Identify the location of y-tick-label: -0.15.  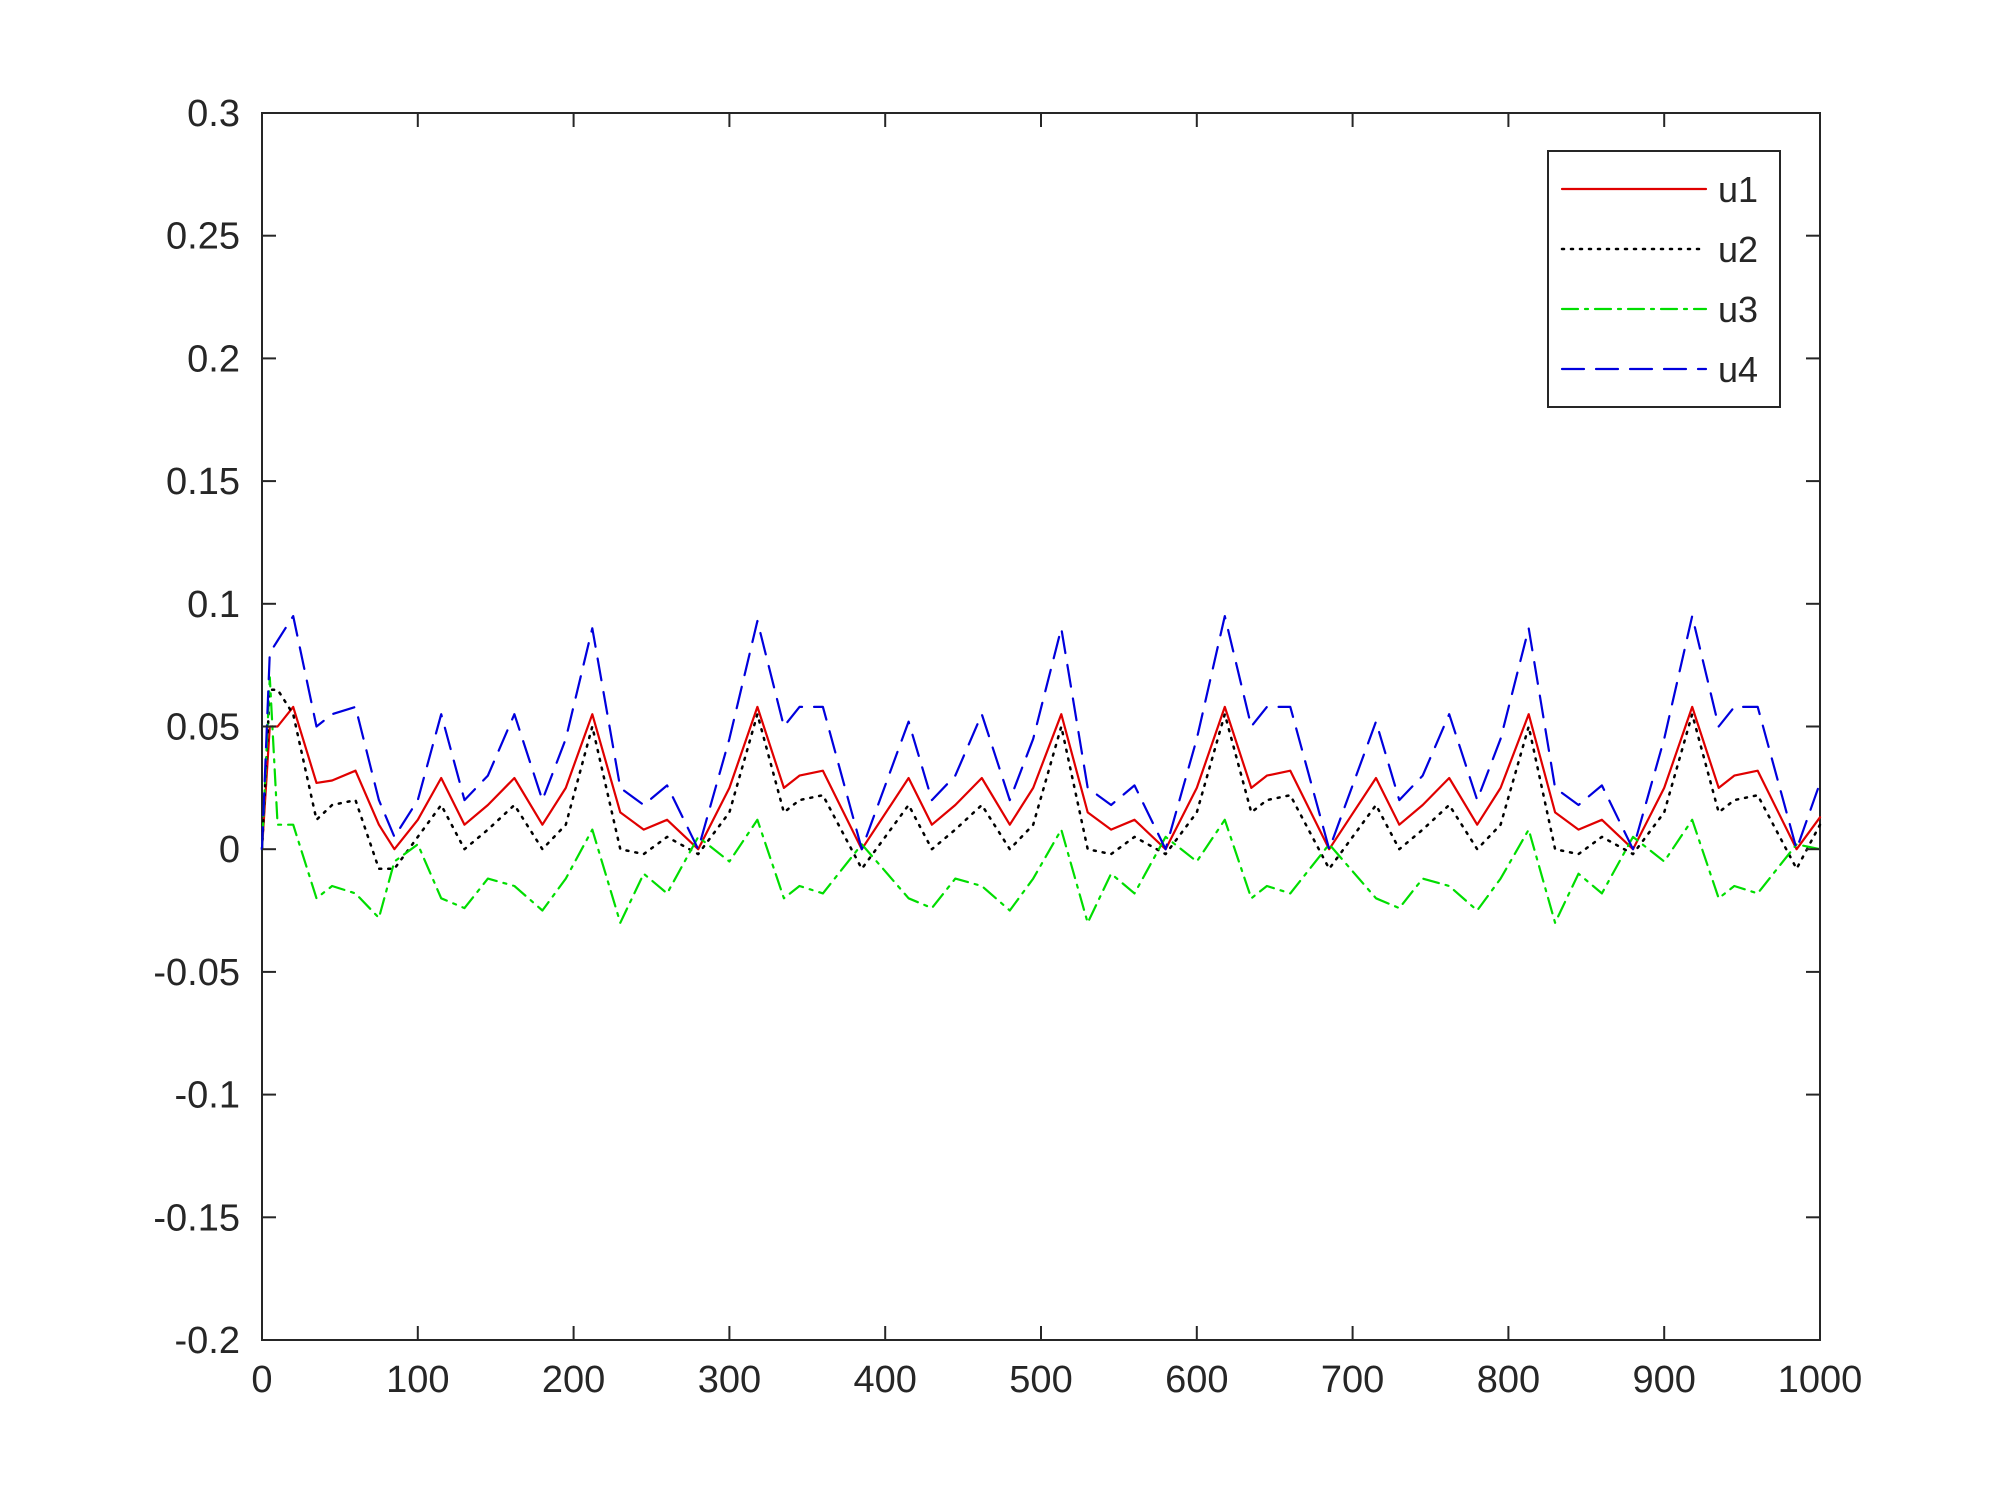
(196, 1218).